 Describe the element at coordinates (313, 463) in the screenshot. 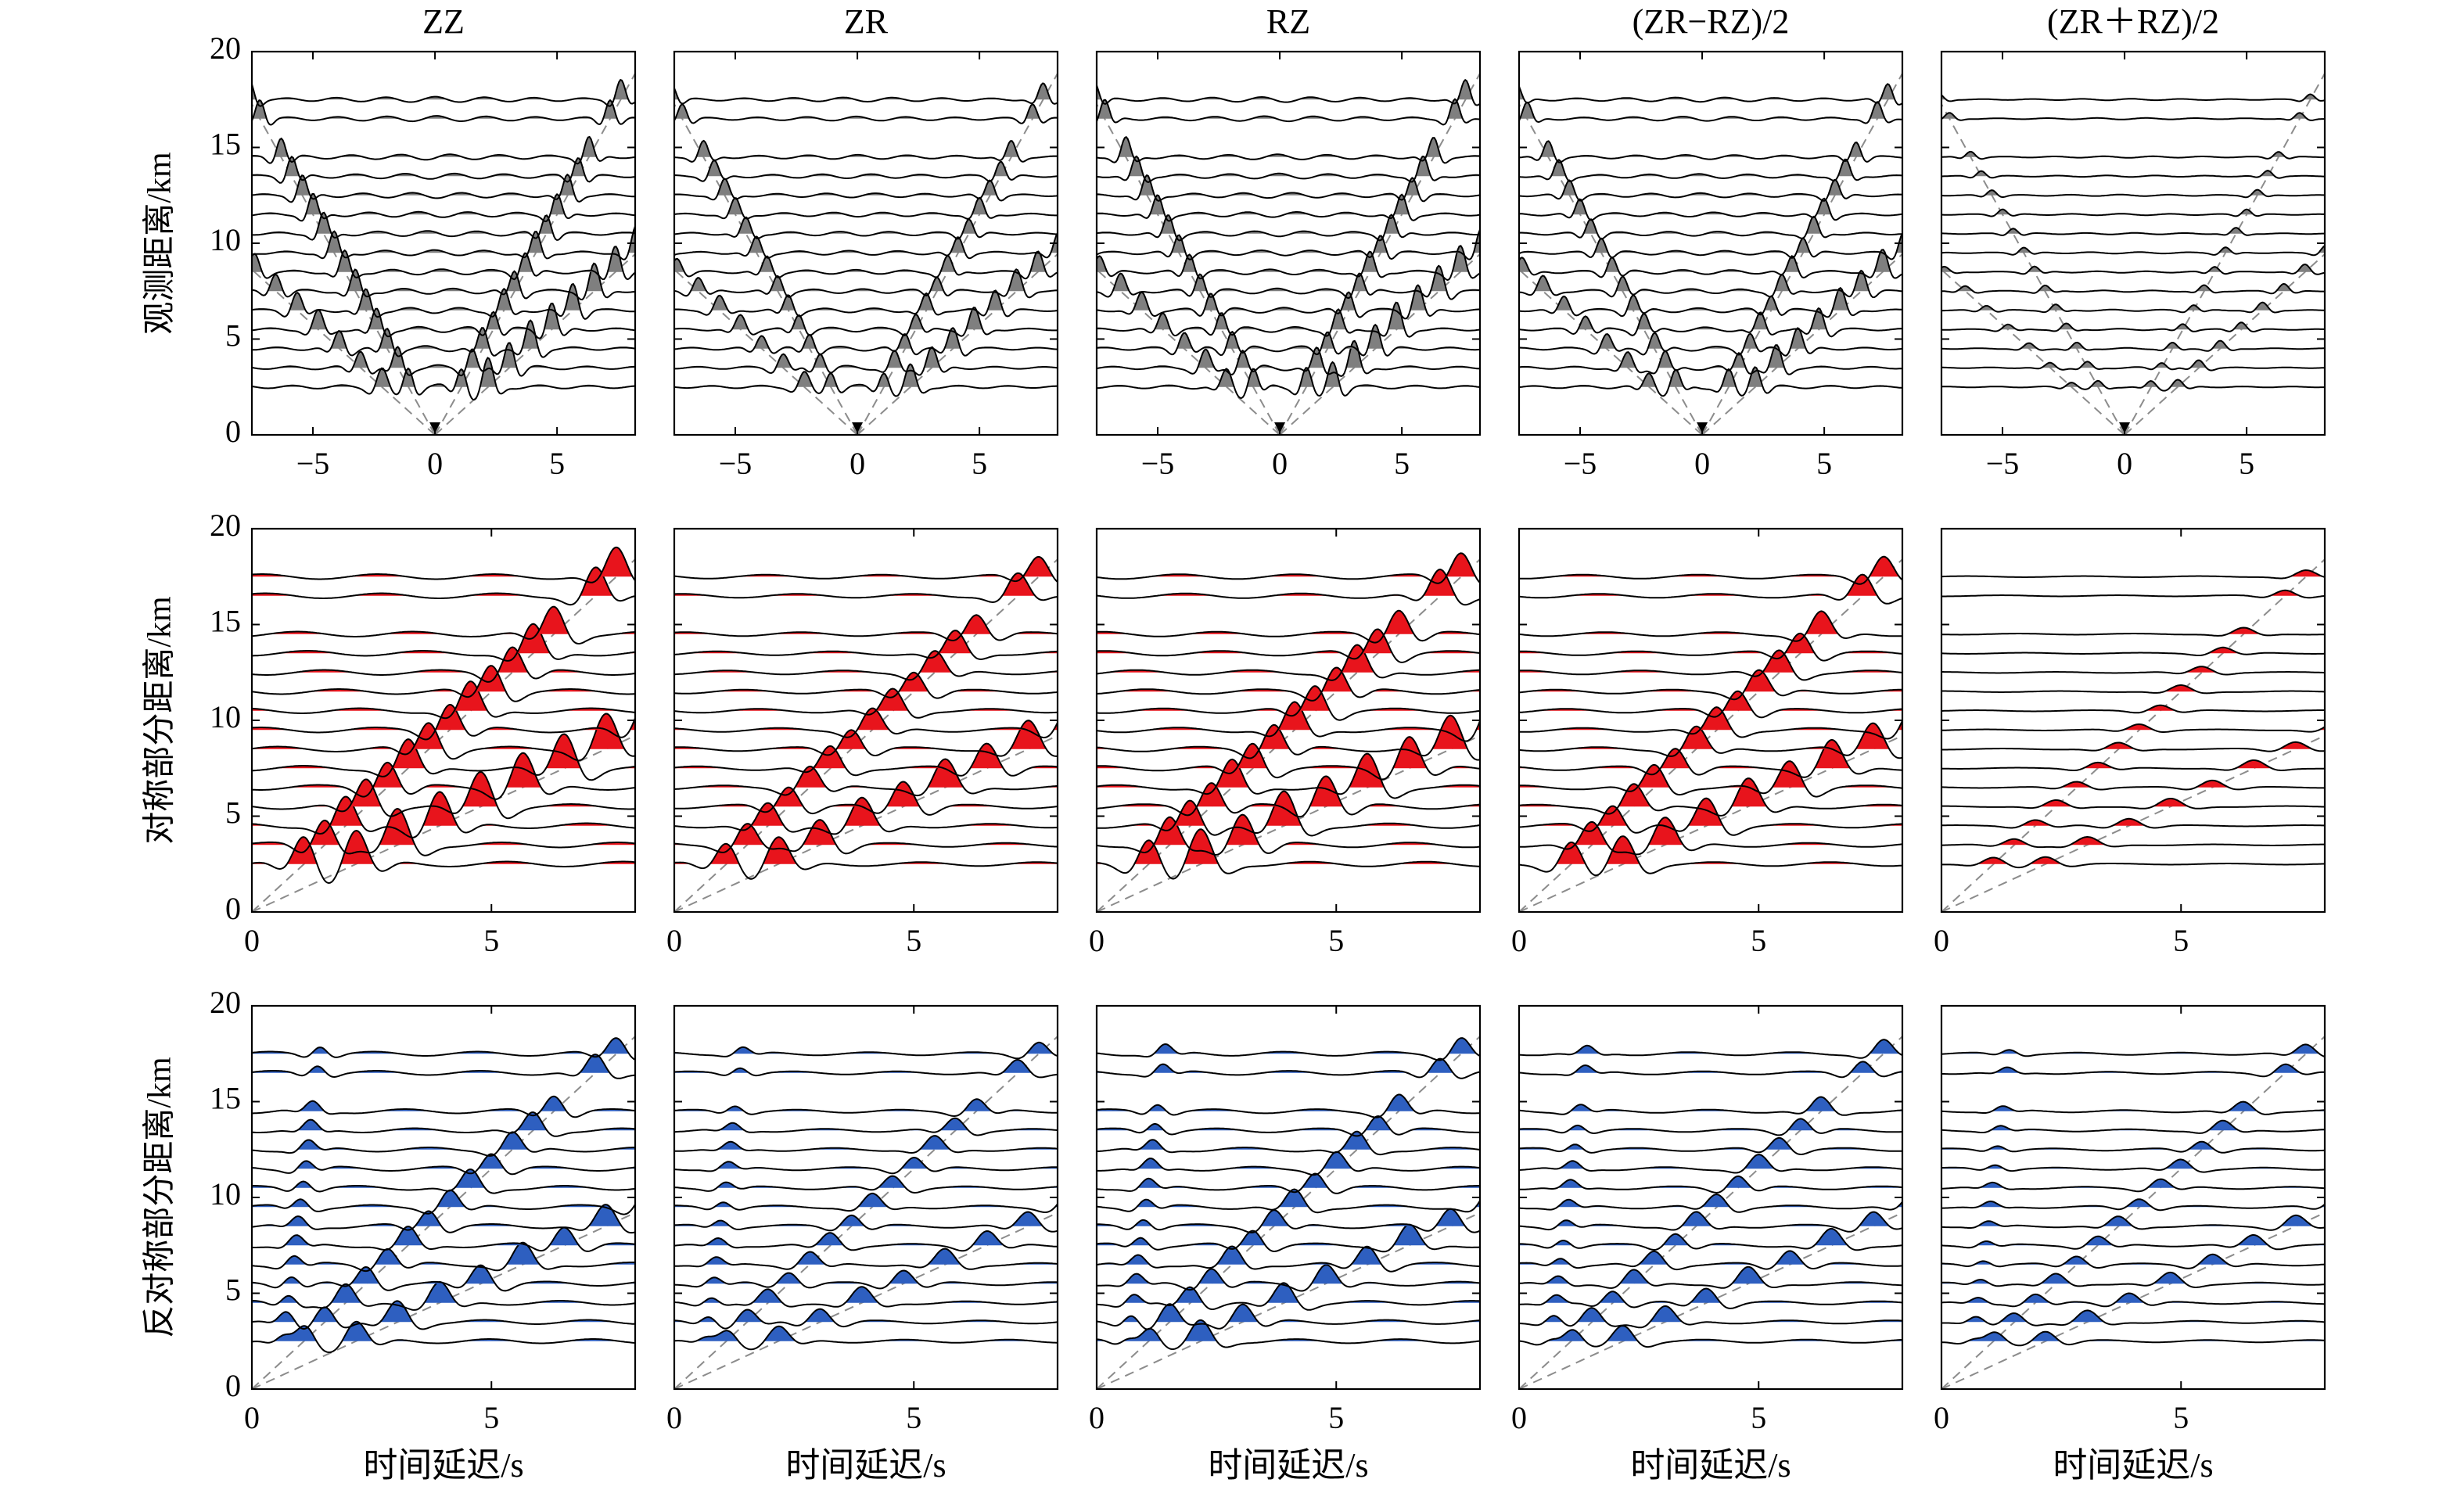

I see `x-tick-label: −5` at that location.